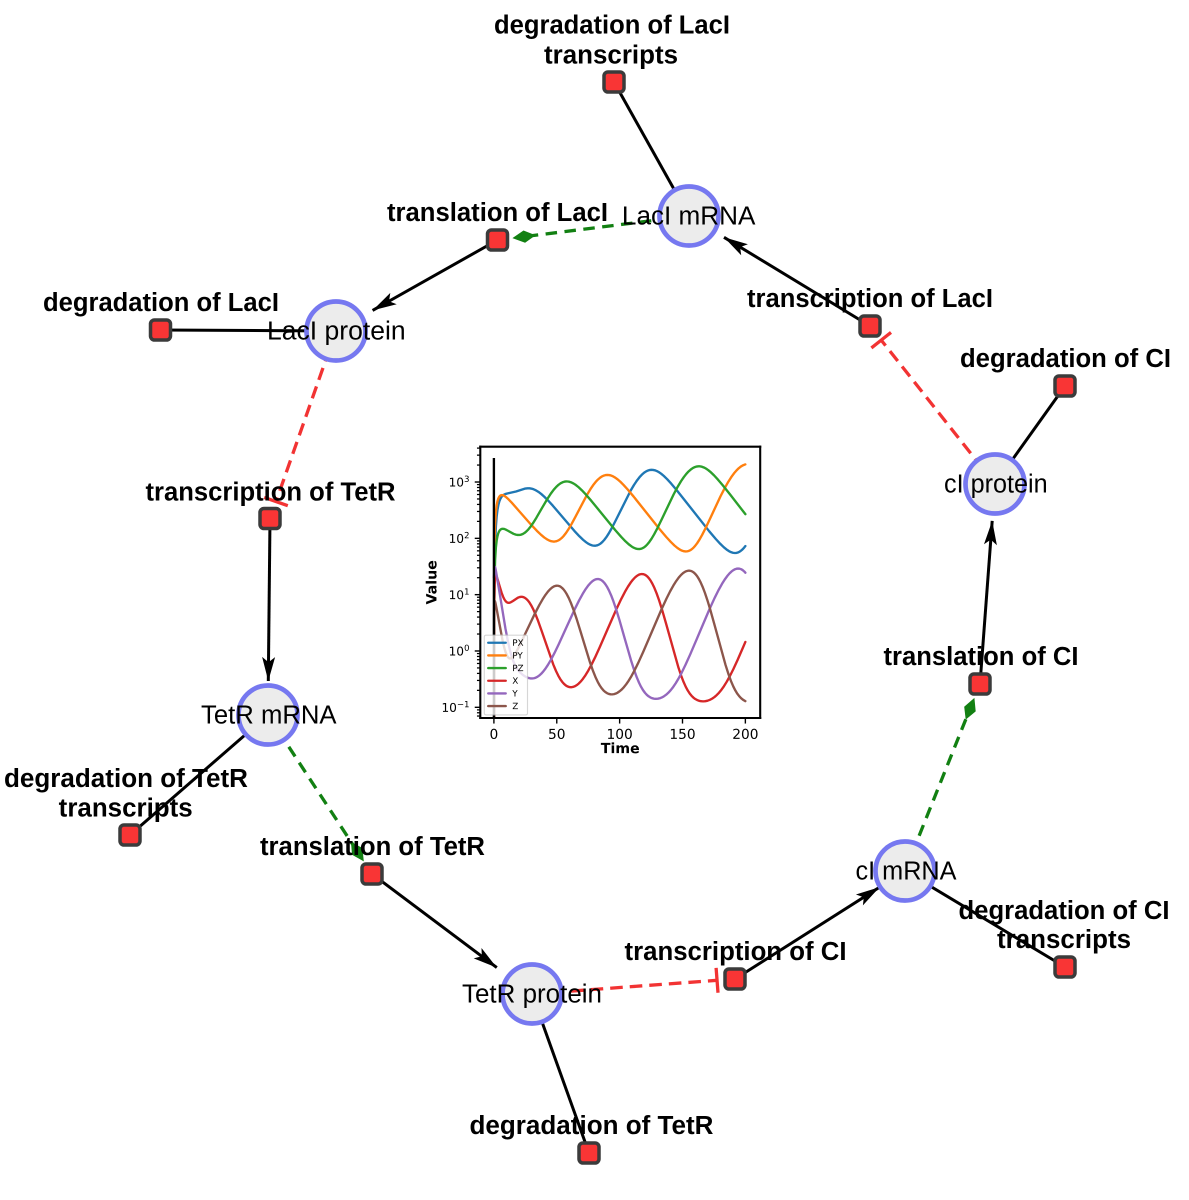 The width and height of the screenshot is (1189, 1200). I want to click on svg-text: TetR mRNA, so click(269, 716).